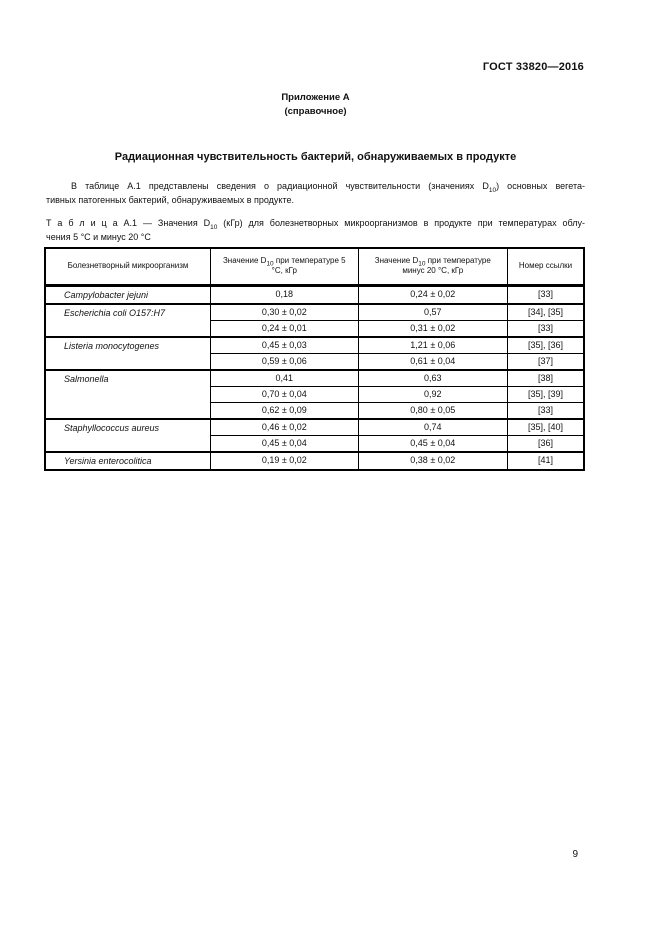 Image resolution: width=661 pixels, height=936 pixels. I want to click on reference-cell: [37], so click(545, 361).